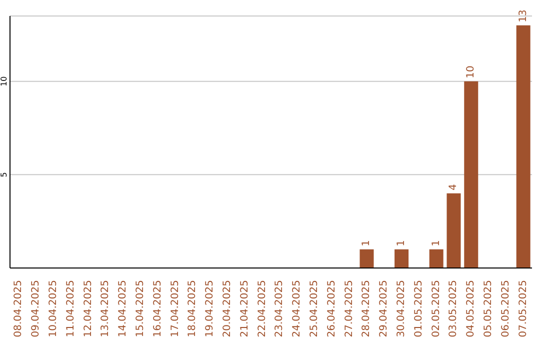  What do you see at coordinates (384, 309) in the screenshot?
I see `x-tick-label: 29.04.2025` at bounding box center [384, 309].